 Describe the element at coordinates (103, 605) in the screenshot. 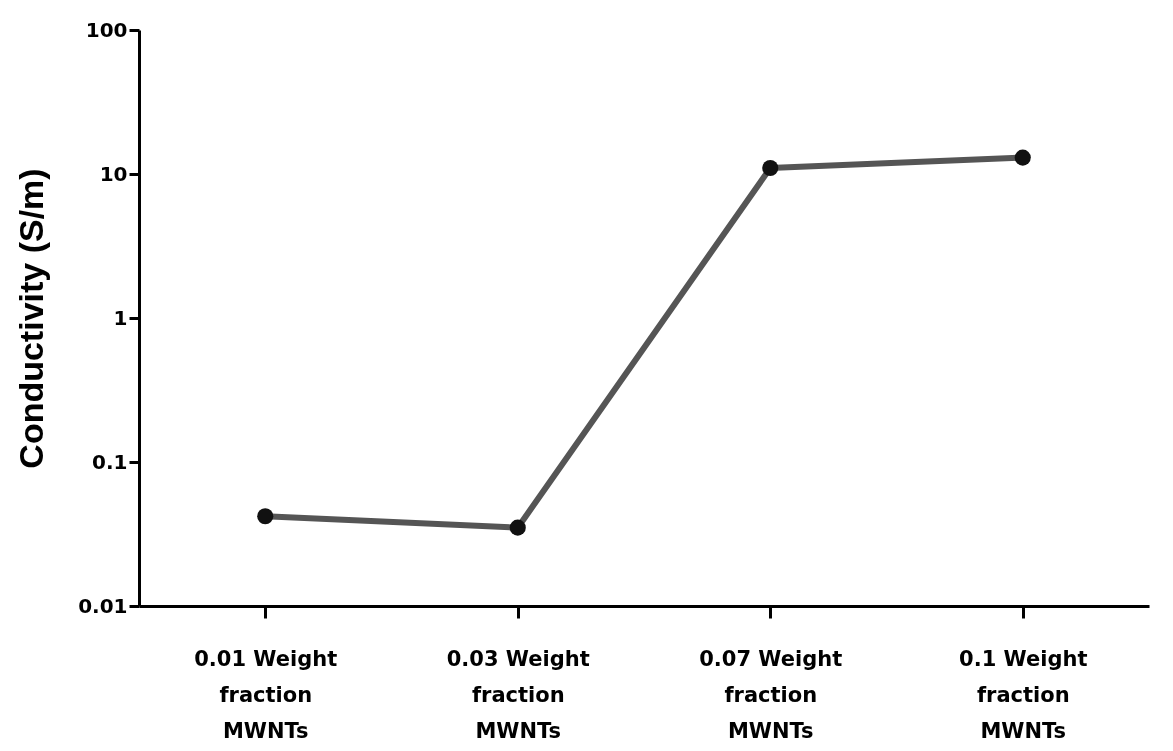

I see `y-tick-label: 0.01` at that location.